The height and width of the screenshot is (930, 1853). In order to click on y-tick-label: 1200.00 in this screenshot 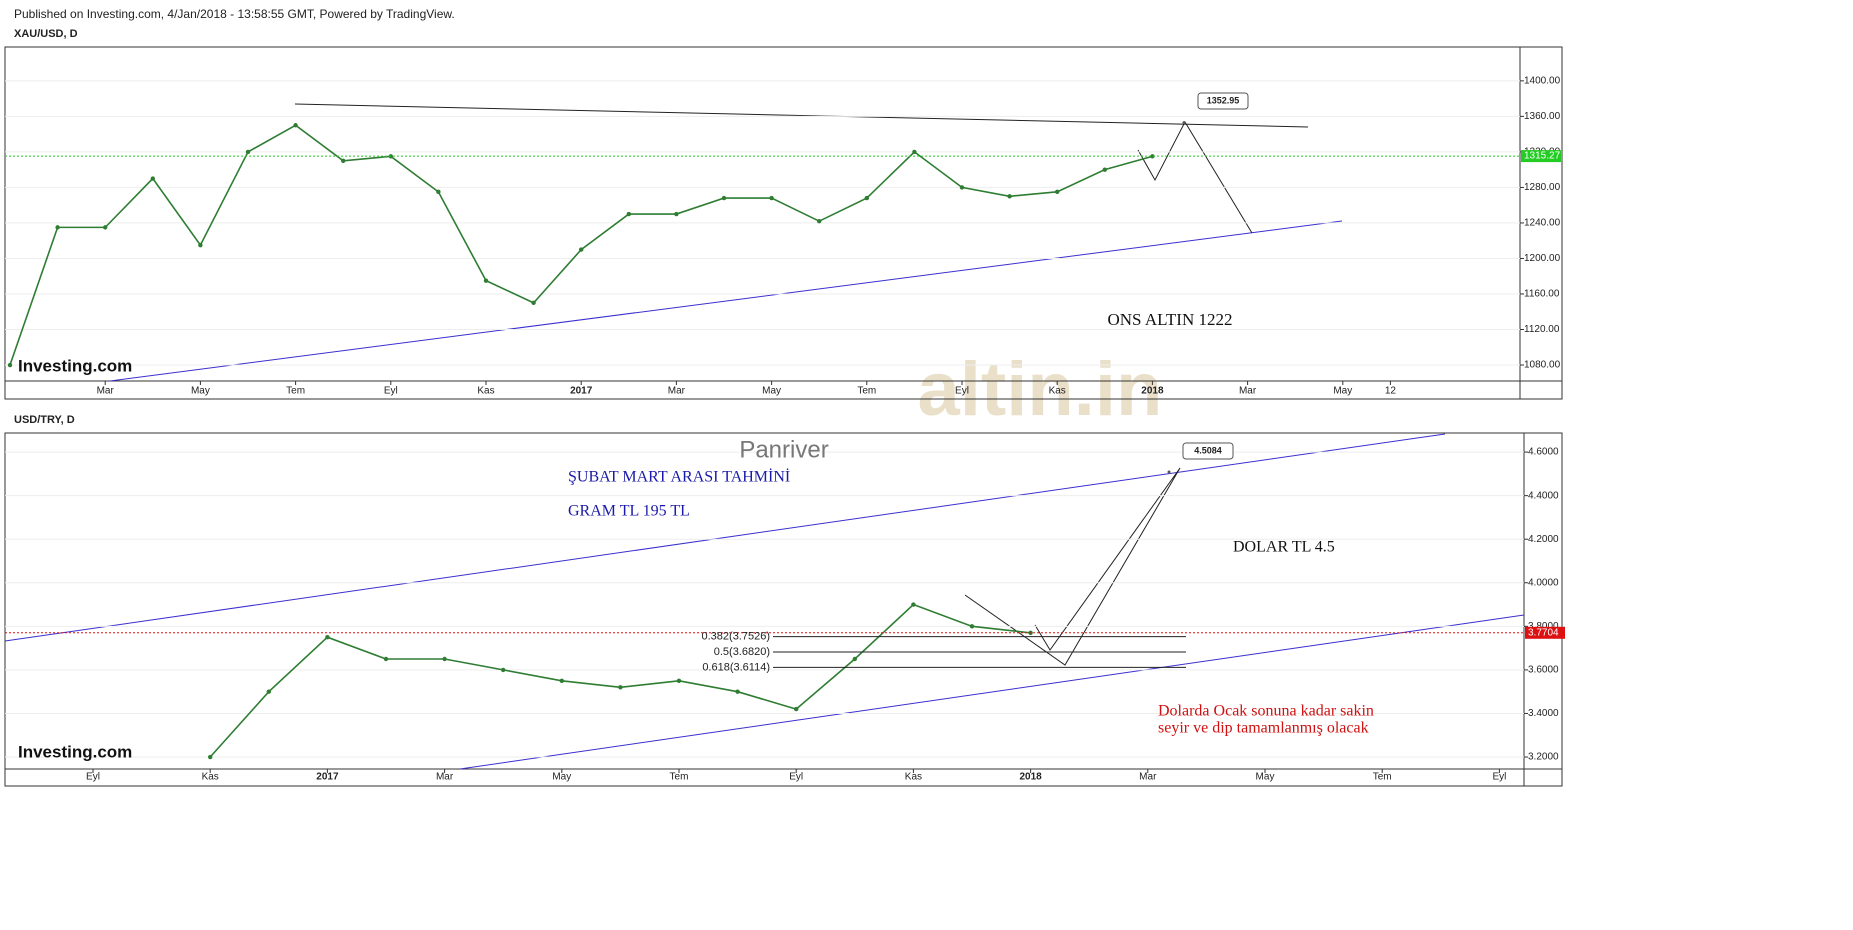, I will do `click(1542, 258)`.